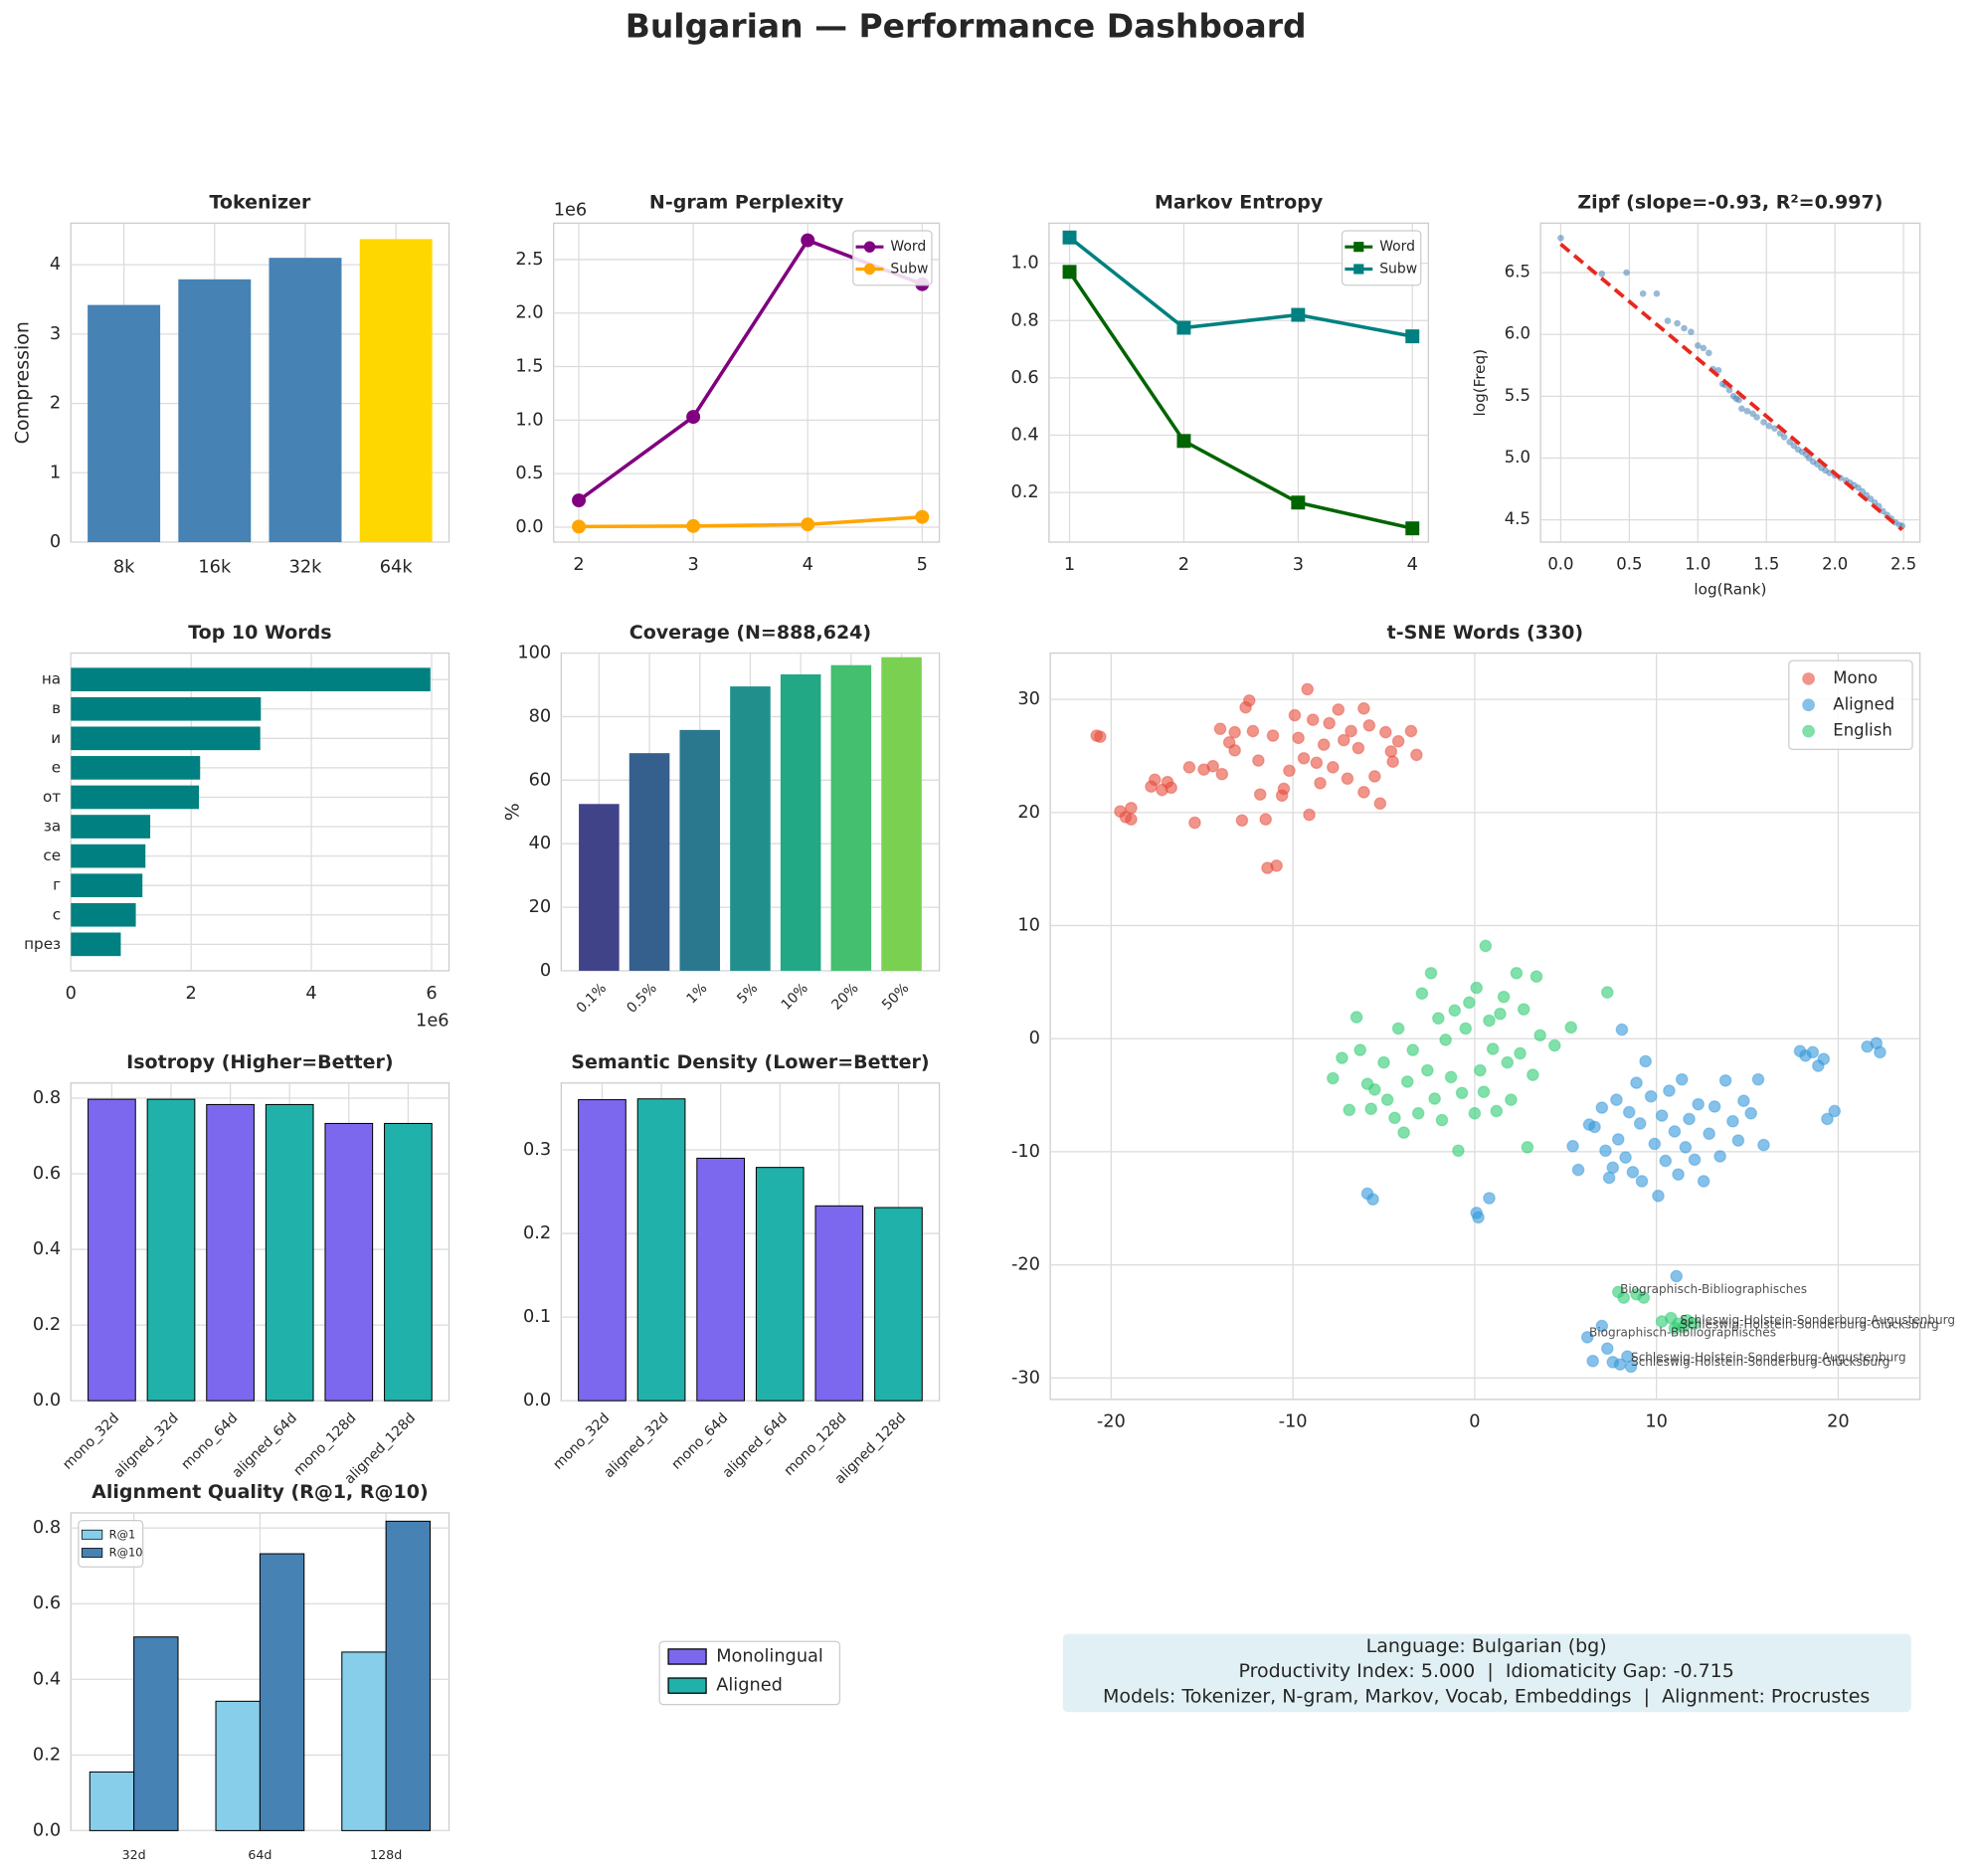  Describe the element at coordinates (1025, 1265) in the screenshot. I see `y-tick-label: -20` at that location.